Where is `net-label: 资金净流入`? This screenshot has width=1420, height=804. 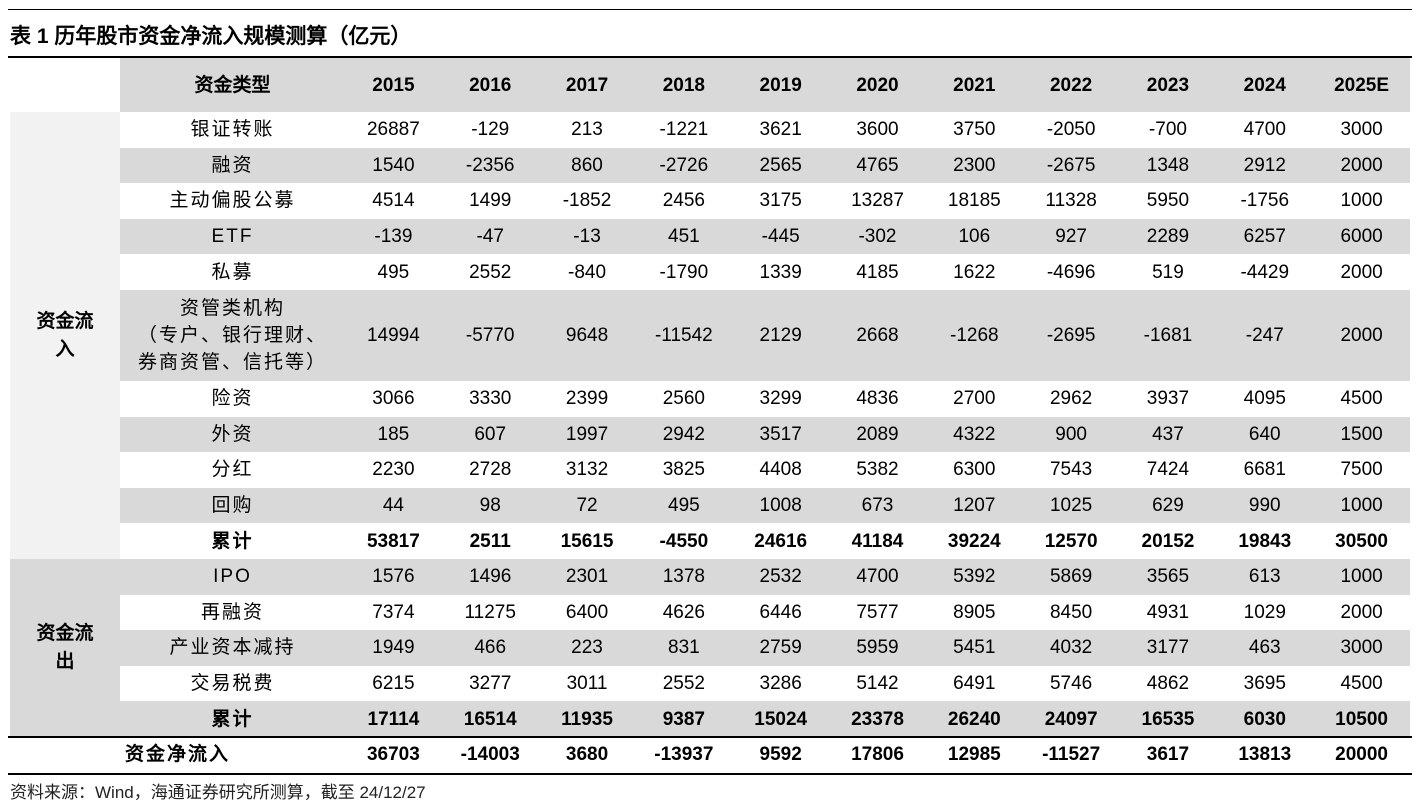 net-label: 资金净流入 is located at coordinates (177, 755).